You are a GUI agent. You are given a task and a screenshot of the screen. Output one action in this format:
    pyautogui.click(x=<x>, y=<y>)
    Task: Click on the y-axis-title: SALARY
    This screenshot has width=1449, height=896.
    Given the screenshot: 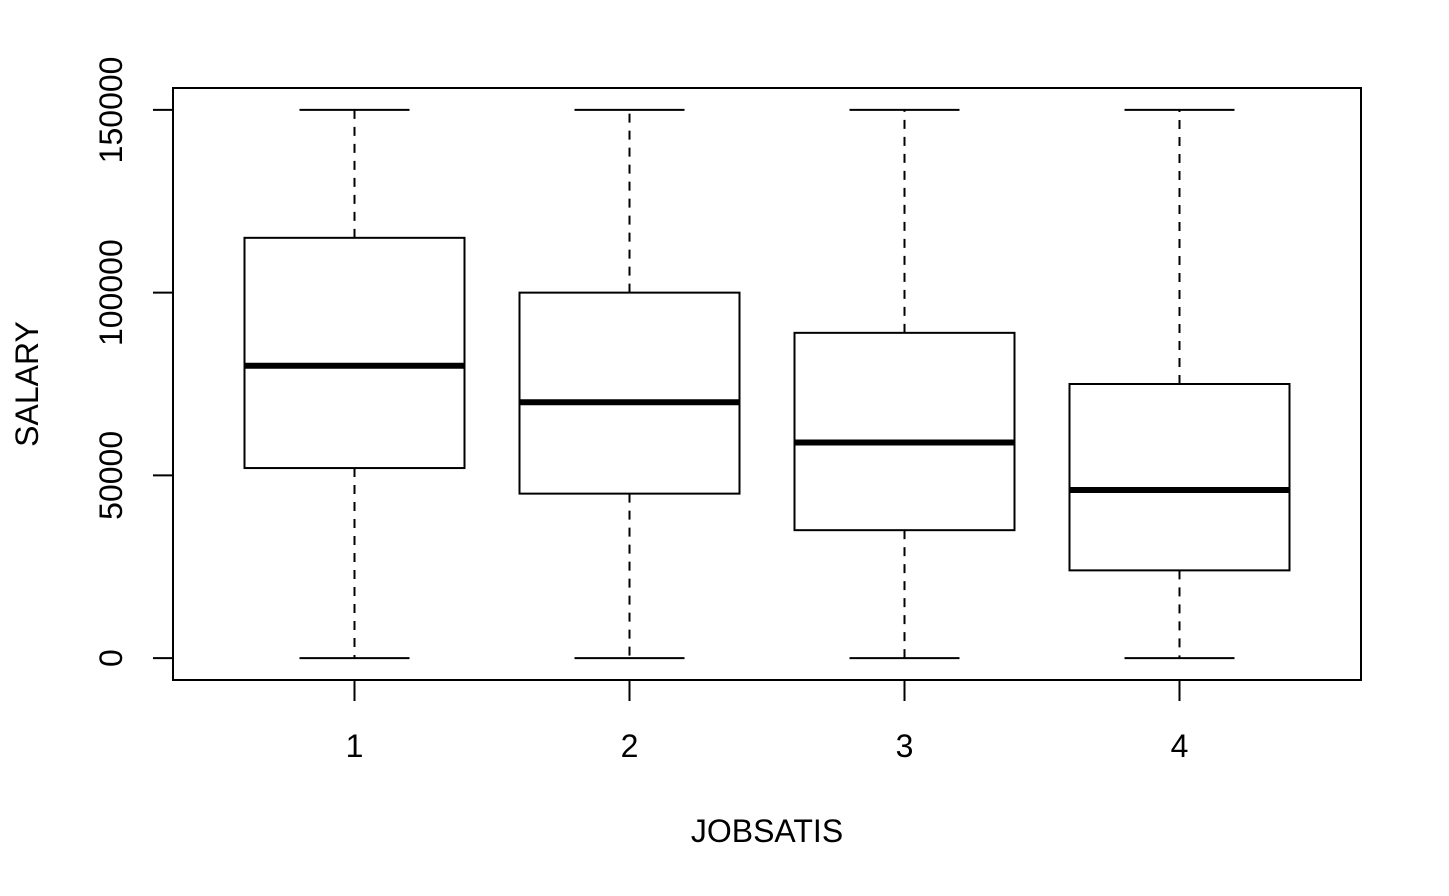 What is the action you would take?
    pyautogui.click(x=27, y=384)
    